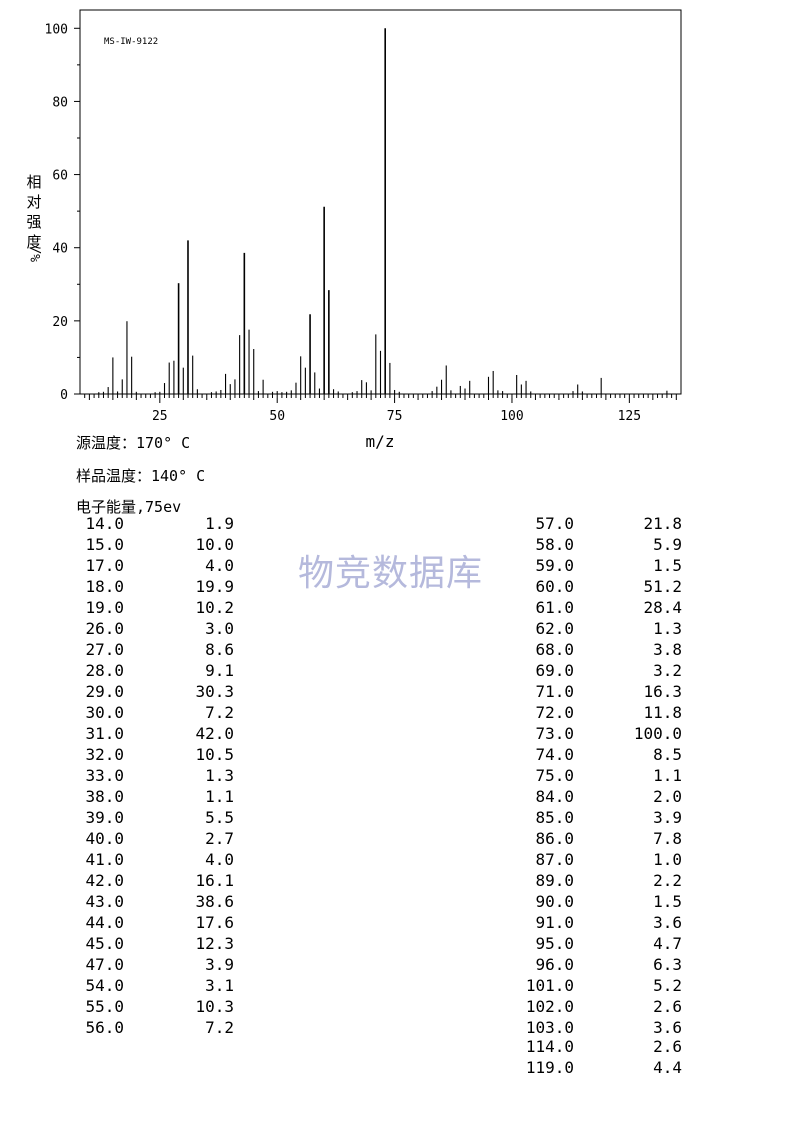 The height and width of the screenshot is (1134, 794). Describe the element at coordinates (667, 649) in the screenshot. I see `peak-intensity: 3.8` at that location.